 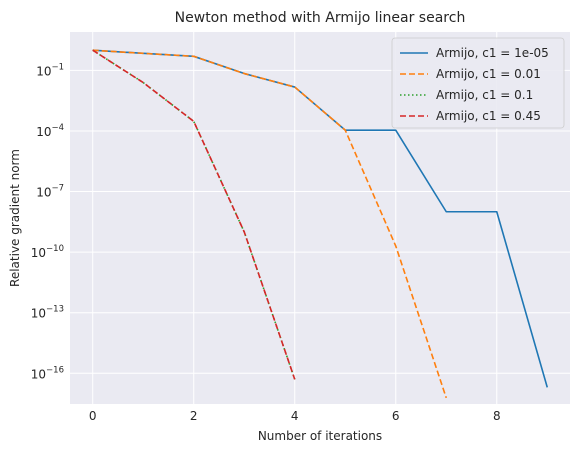 I want to click on legend-entry-3: Armijo, c1 = 0.45, so click(x=488, y=116).